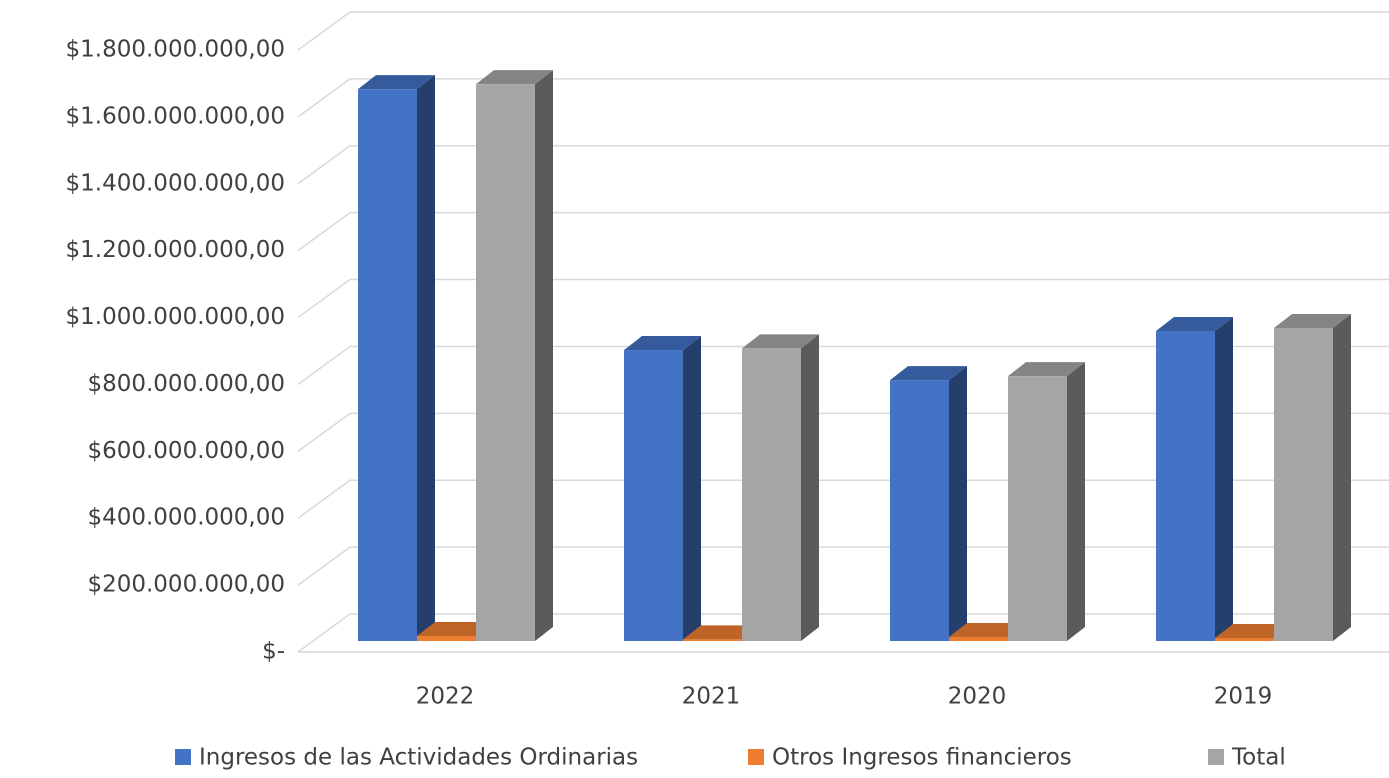  I want to click on y-tick-label: $600.000.000,00, so click(186, 451).